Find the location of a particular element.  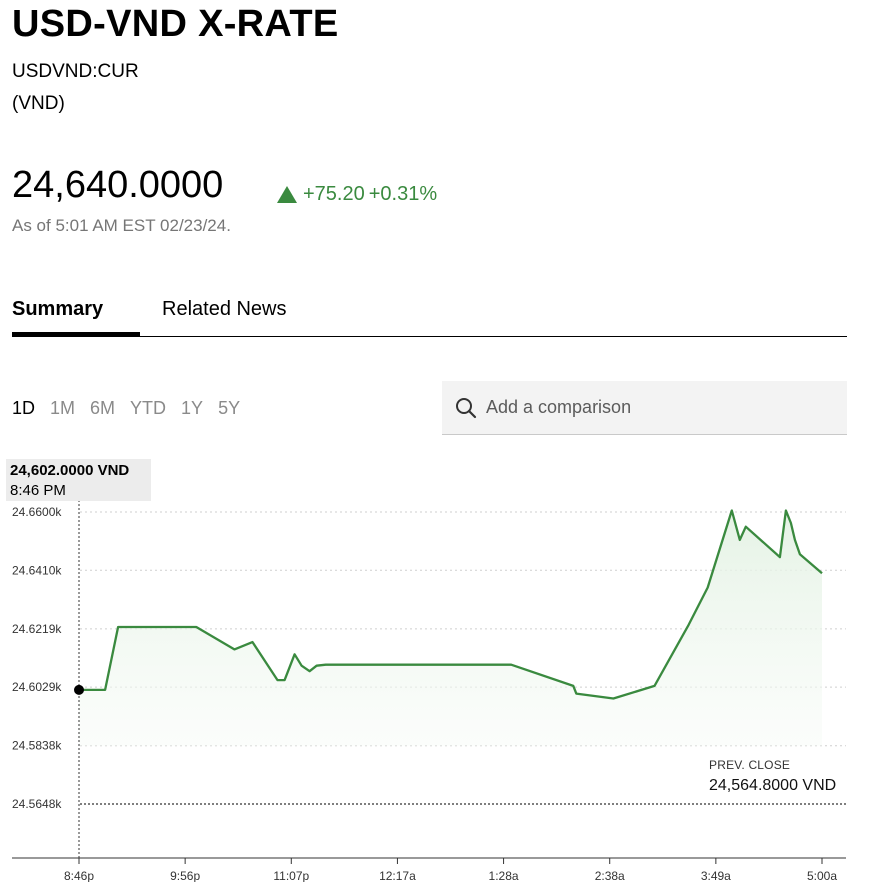

tooltip-time: 8:46 PM is located at coordinates (38, 490).